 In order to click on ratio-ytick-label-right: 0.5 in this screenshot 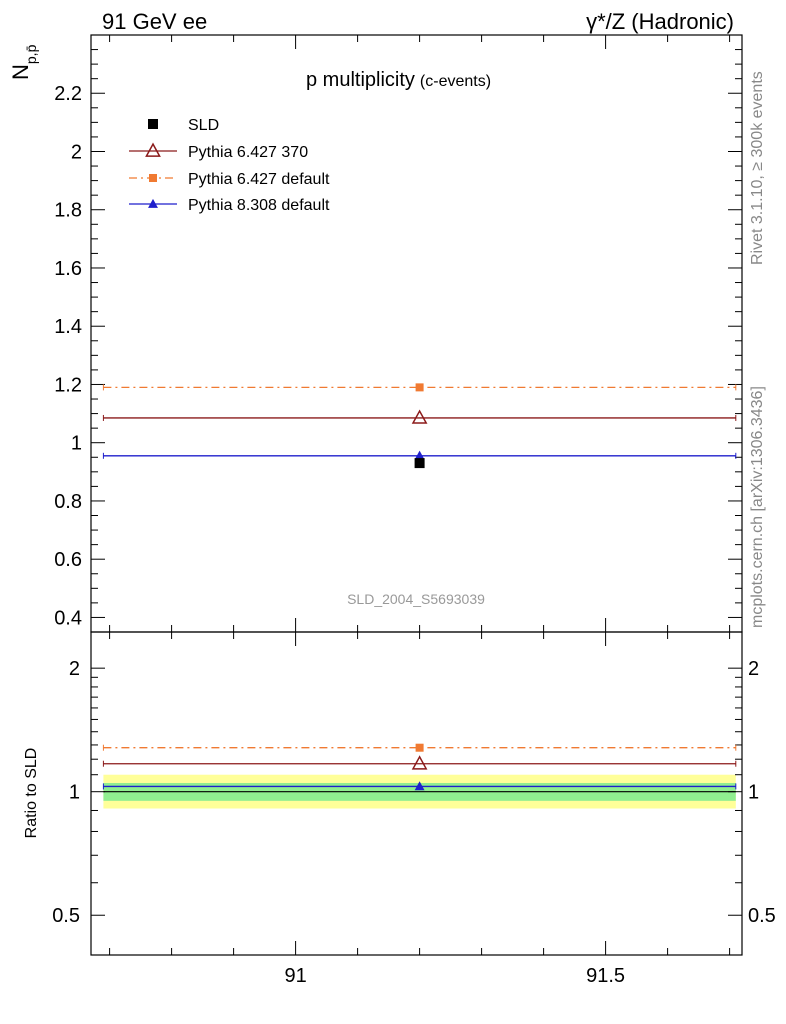, I will do `click(762, 916)`.